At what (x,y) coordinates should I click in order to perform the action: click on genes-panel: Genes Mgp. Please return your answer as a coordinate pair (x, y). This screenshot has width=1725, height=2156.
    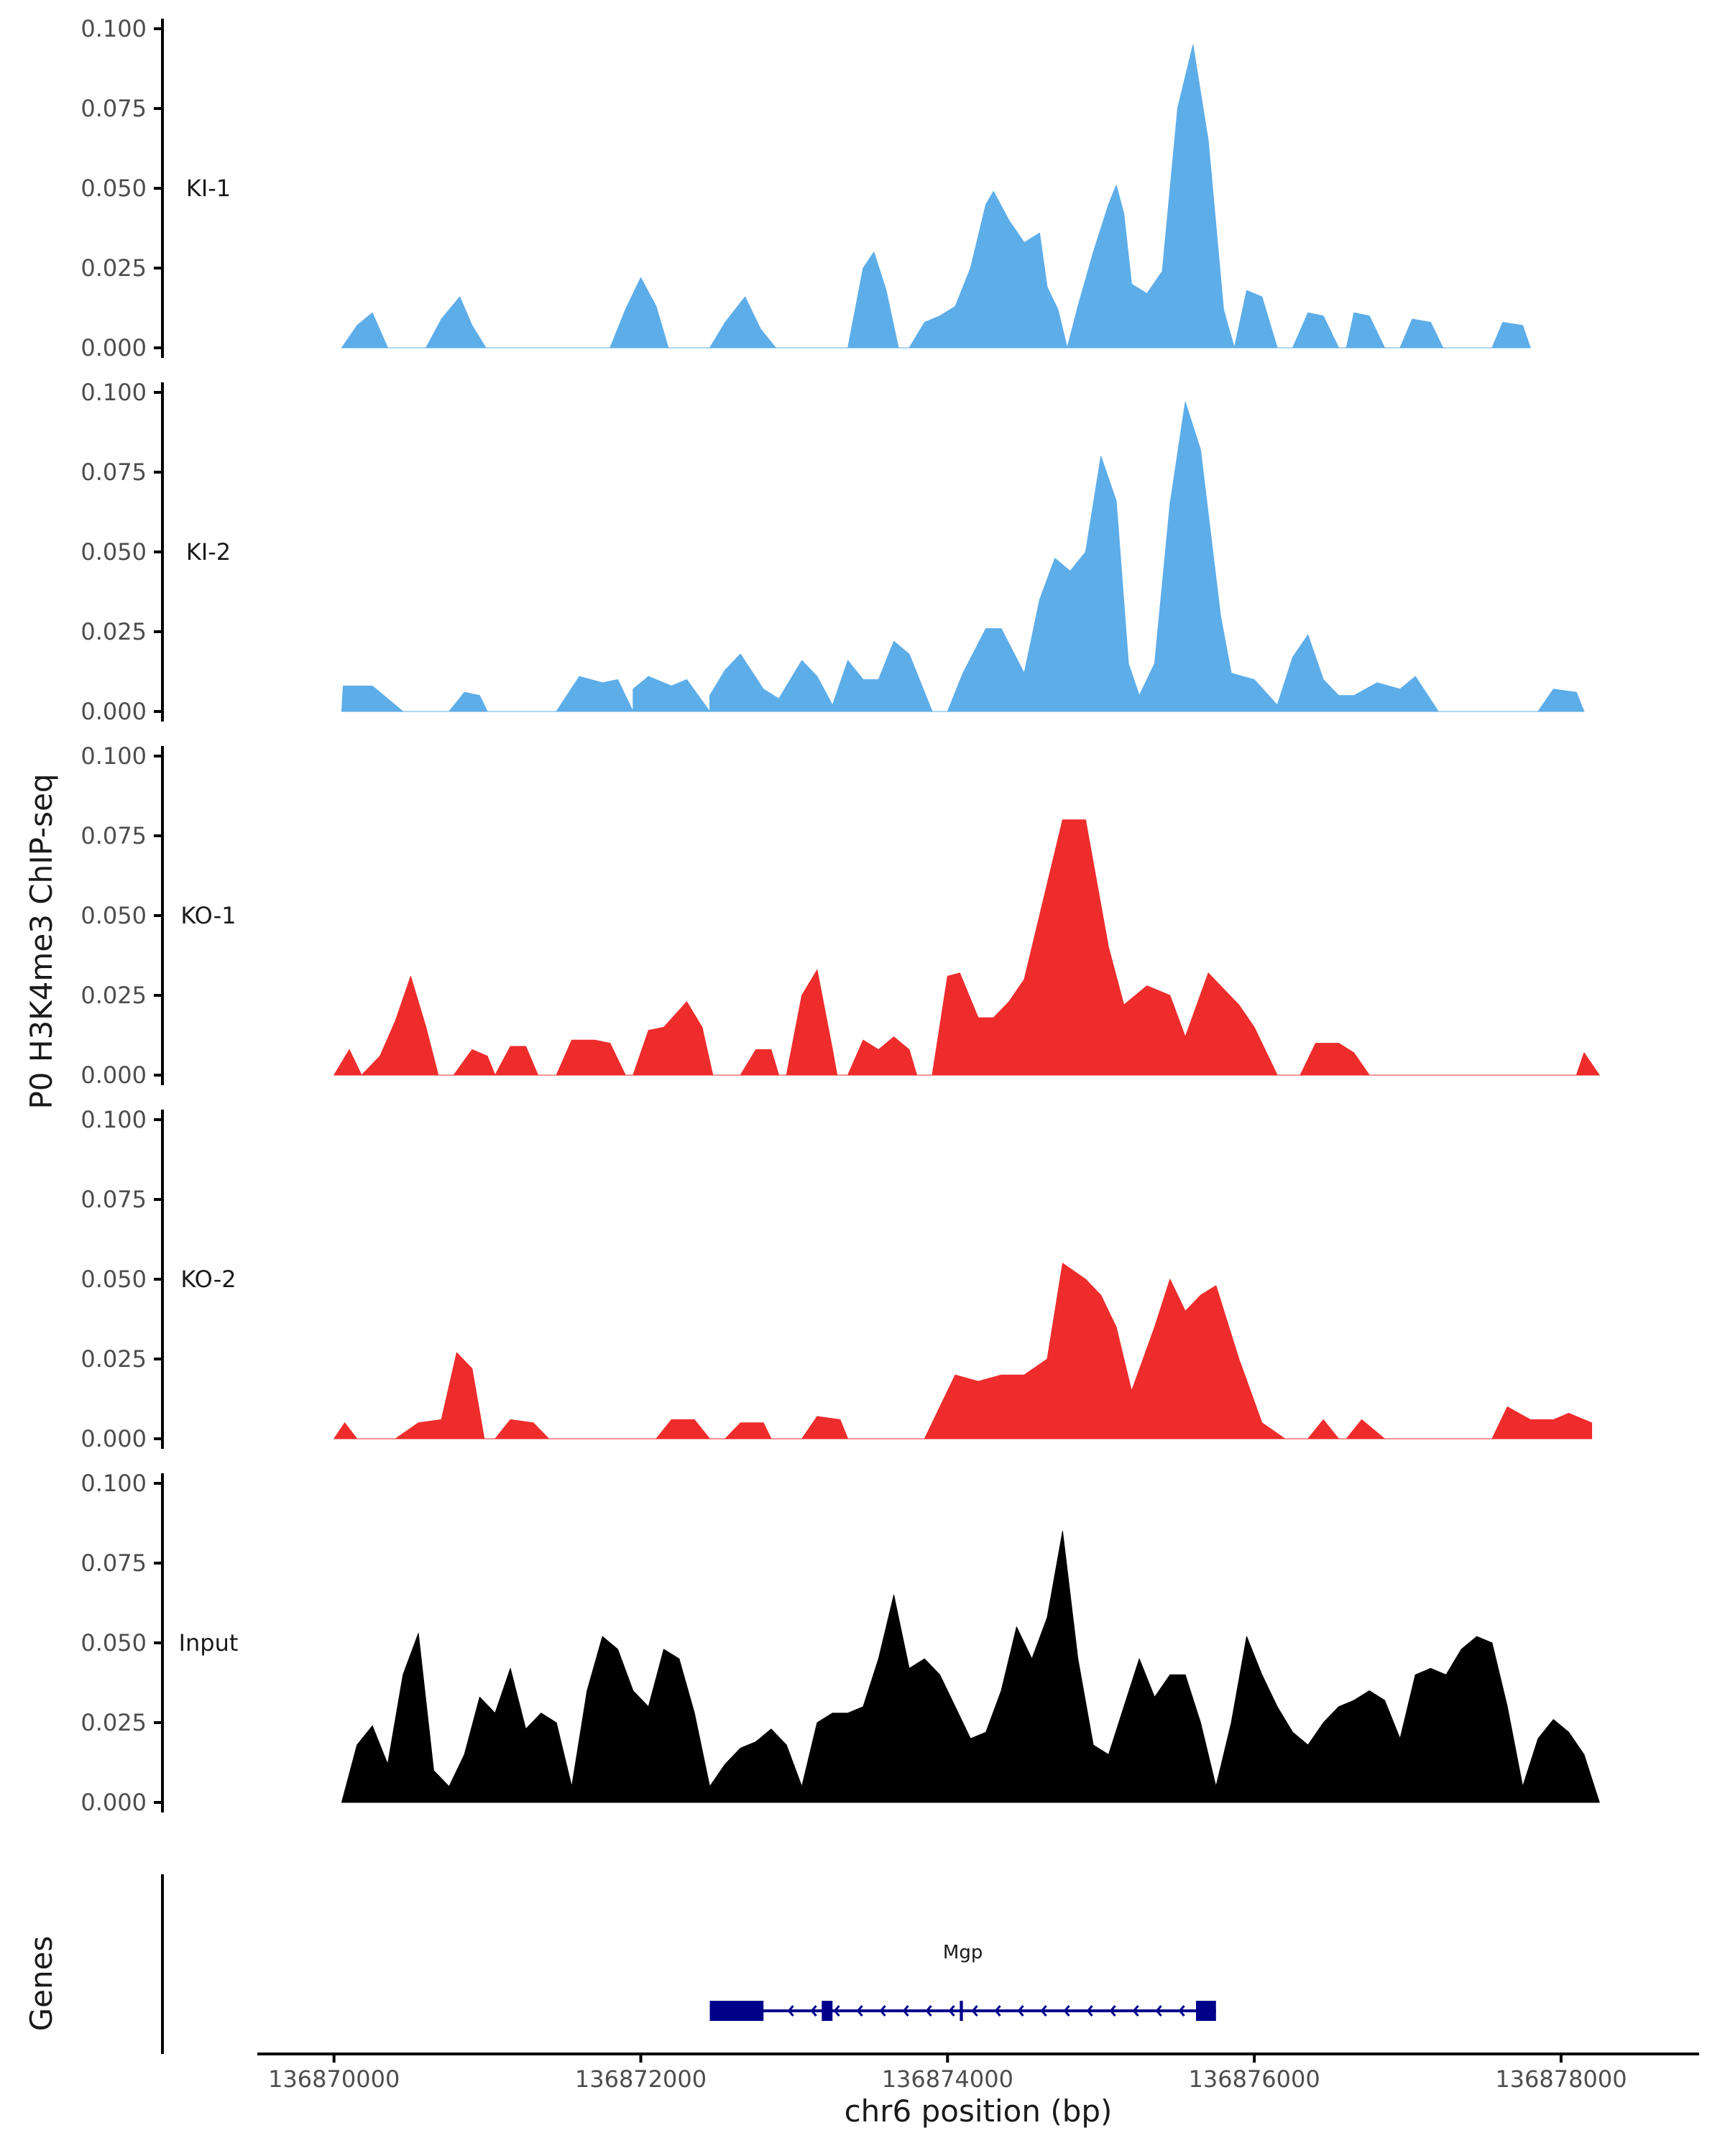
    Looking at the image, I should click on (620, 1964).